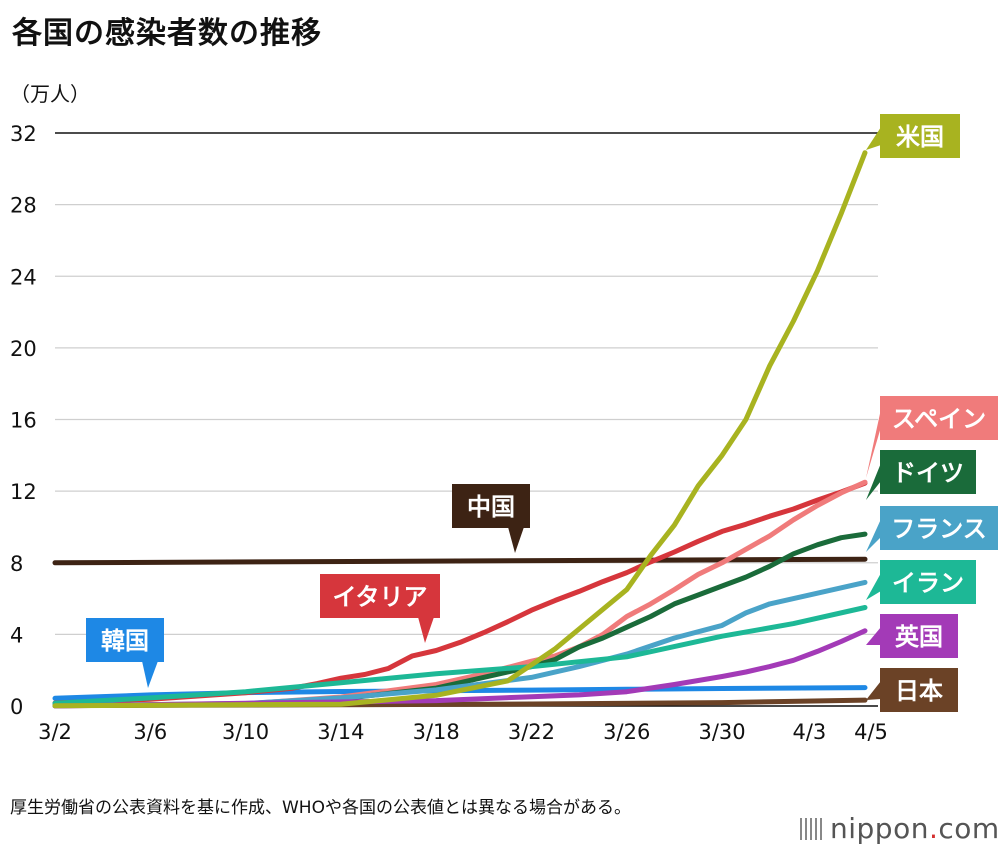  Describe the element at coordinates (873, 481) in the screenshot. I see `label-pointer-ドイツ` at that location.